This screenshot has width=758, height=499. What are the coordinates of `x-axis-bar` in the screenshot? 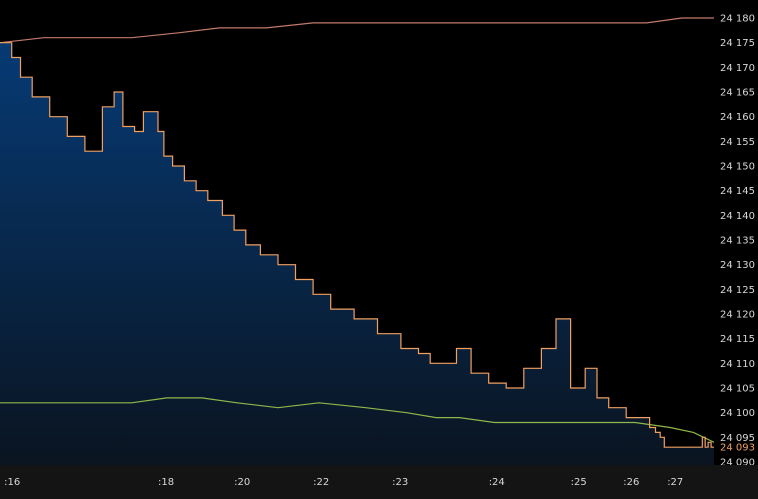 It's located at (379, 482).